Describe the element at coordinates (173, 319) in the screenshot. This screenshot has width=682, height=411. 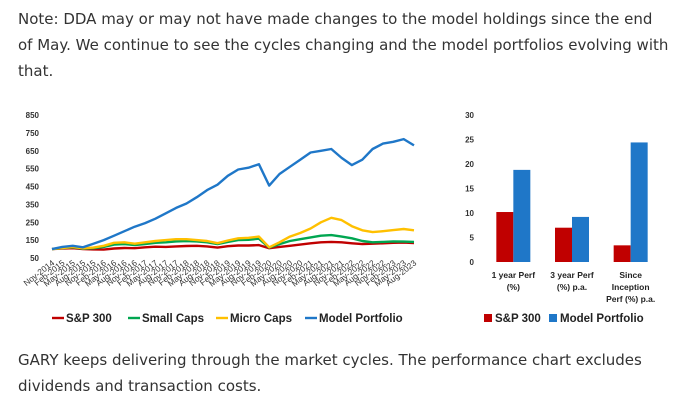
I see `legend-label-small-caps: Small Caps` at that location.